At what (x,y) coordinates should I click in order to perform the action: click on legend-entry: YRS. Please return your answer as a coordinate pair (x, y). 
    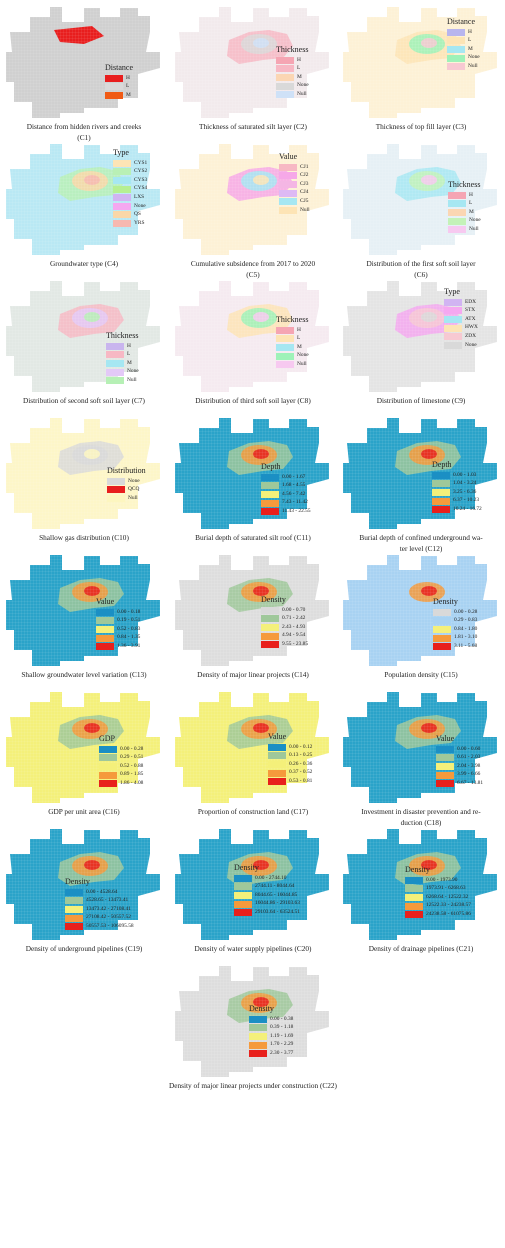
    Looking at the image, I should click on (130, 223).